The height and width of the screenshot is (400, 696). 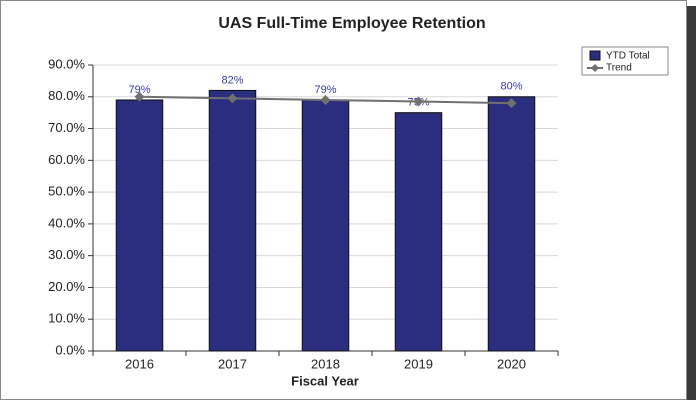 I want to click on y-tick-label: 90.0%, so click(x=66, y=63).